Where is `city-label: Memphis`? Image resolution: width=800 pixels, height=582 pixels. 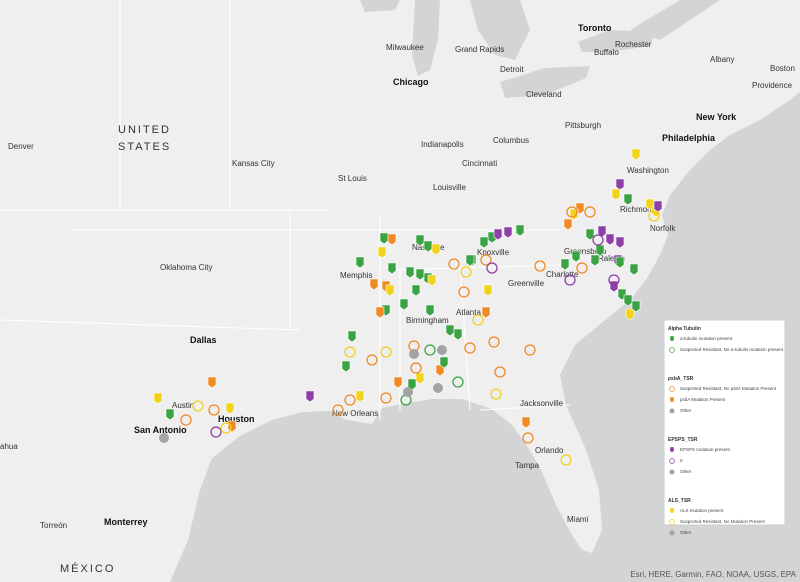
city-label: Memphis is located at coordinates (356, 275).